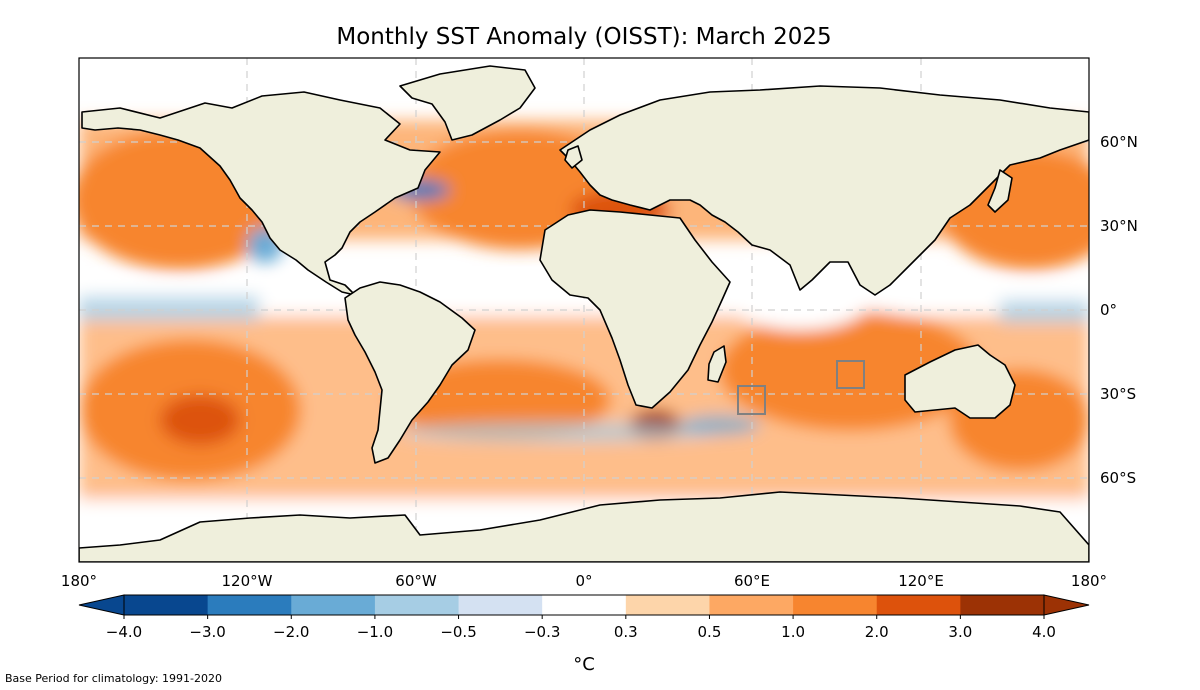  What do you see at coordinates (467, 103) in the screenshot?
I see `greenland-land` at bounding box center [467, 103].